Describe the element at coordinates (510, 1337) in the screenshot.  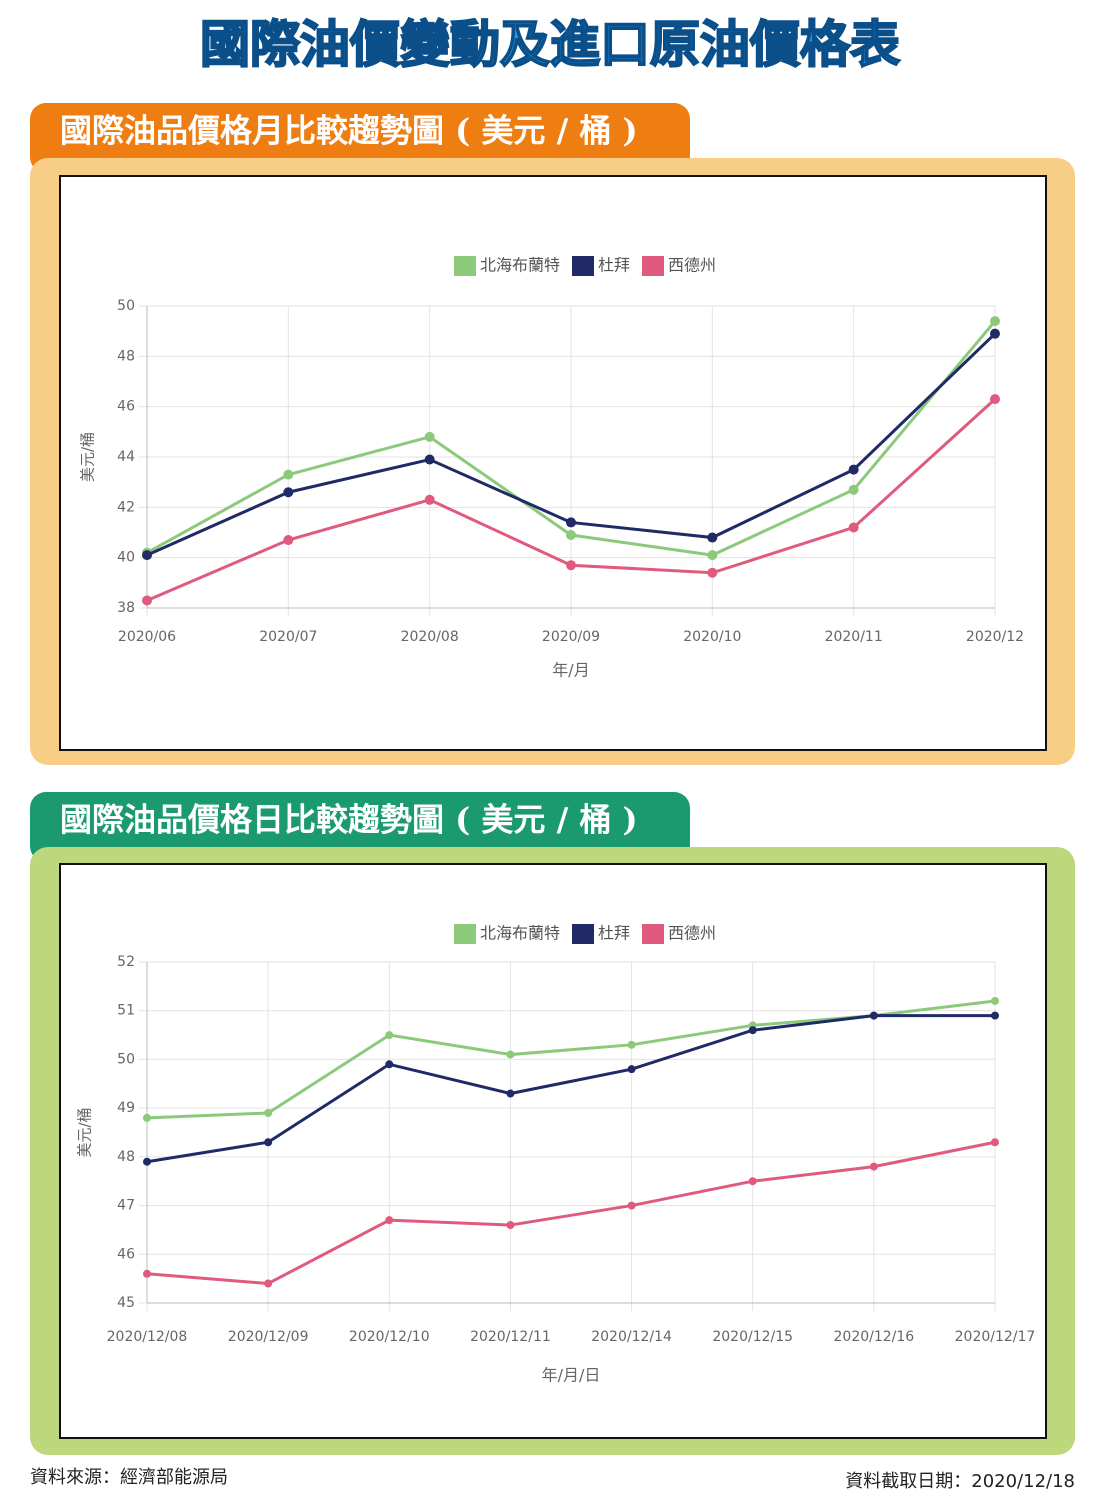
I see `x-tick-label: 2020/12/11` at that location.